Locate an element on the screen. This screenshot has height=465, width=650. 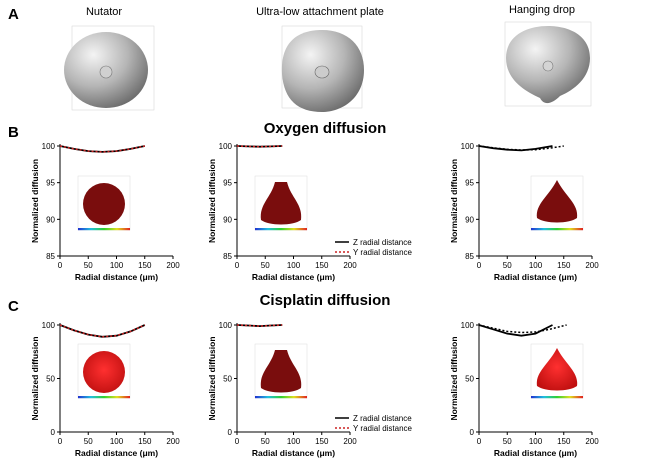
panel-letter-a: A is located at coordinates (13, 14).